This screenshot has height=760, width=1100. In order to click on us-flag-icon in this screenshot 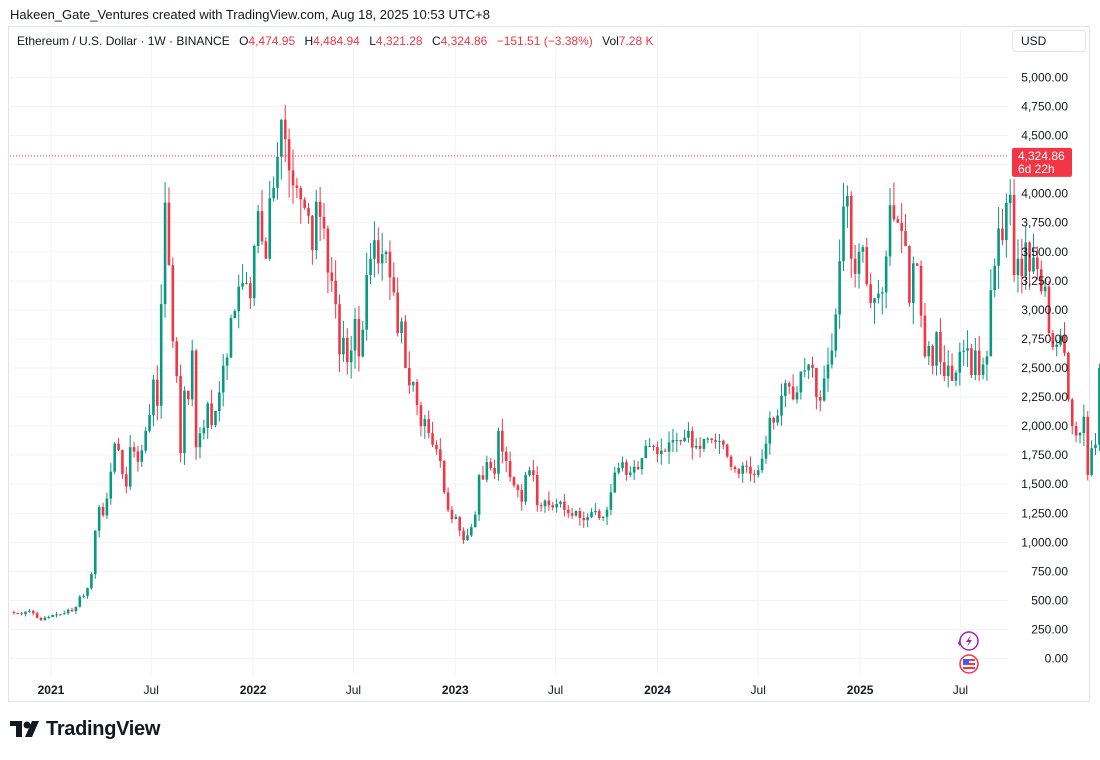, I will do `click(969, 664)`.